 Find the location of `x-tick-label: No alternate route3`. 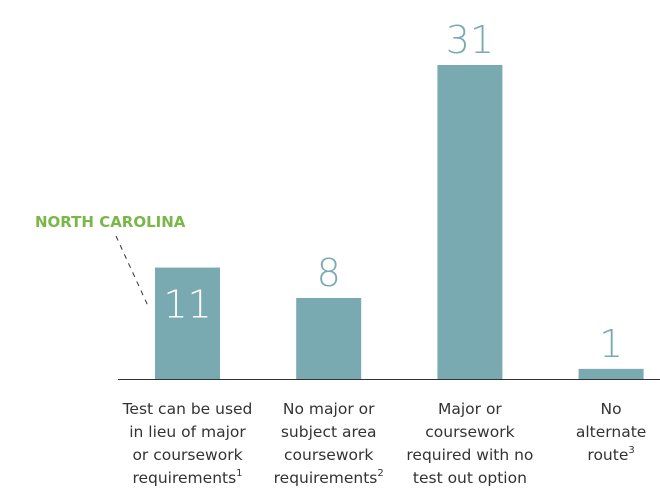

x-tick-label: No alternate route3 is located at coordinates (611, 432).